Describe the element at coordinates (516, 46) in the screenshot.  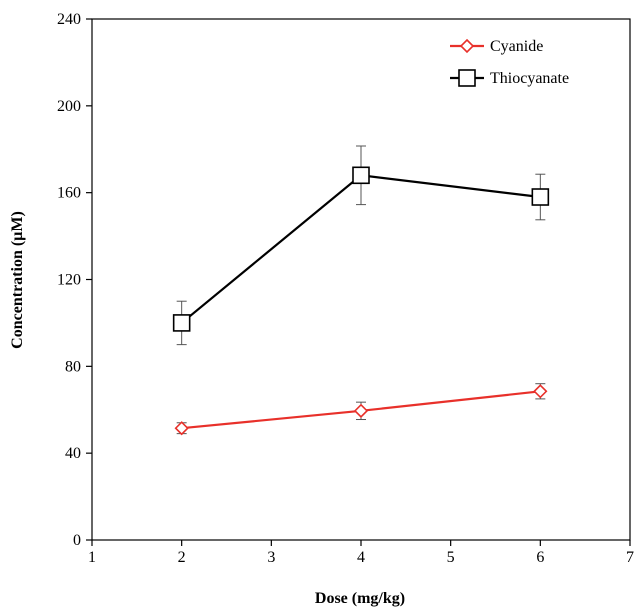
I see `legend-label: Cyanide` at that location.